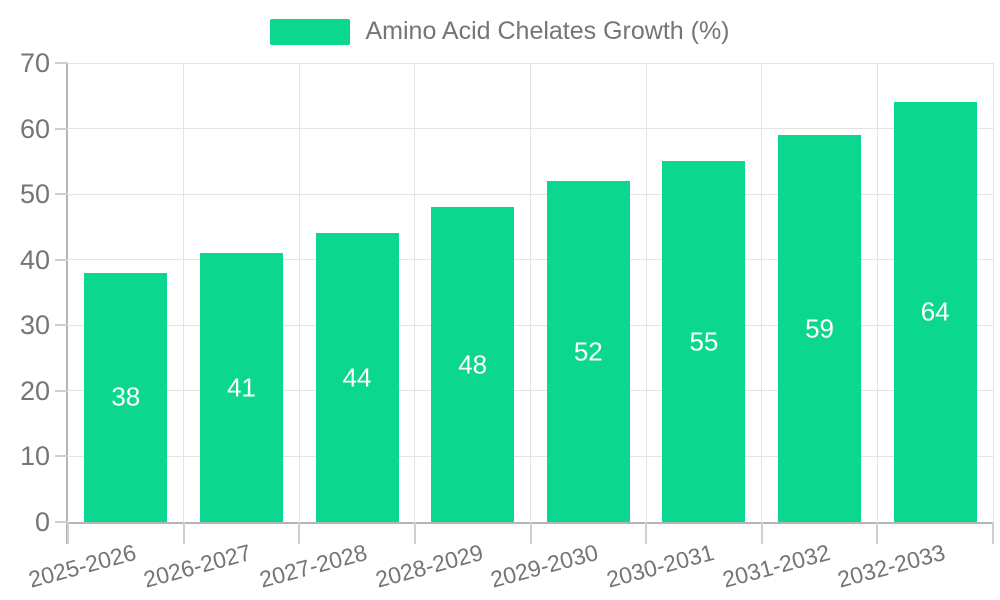 The width and height of the screenshot is (1000, 600). What do you see at coordinates (198, 566) in the screenshot?
I see `x-axis-tick-label: 2026-2027` at bounding box center [198, 566].